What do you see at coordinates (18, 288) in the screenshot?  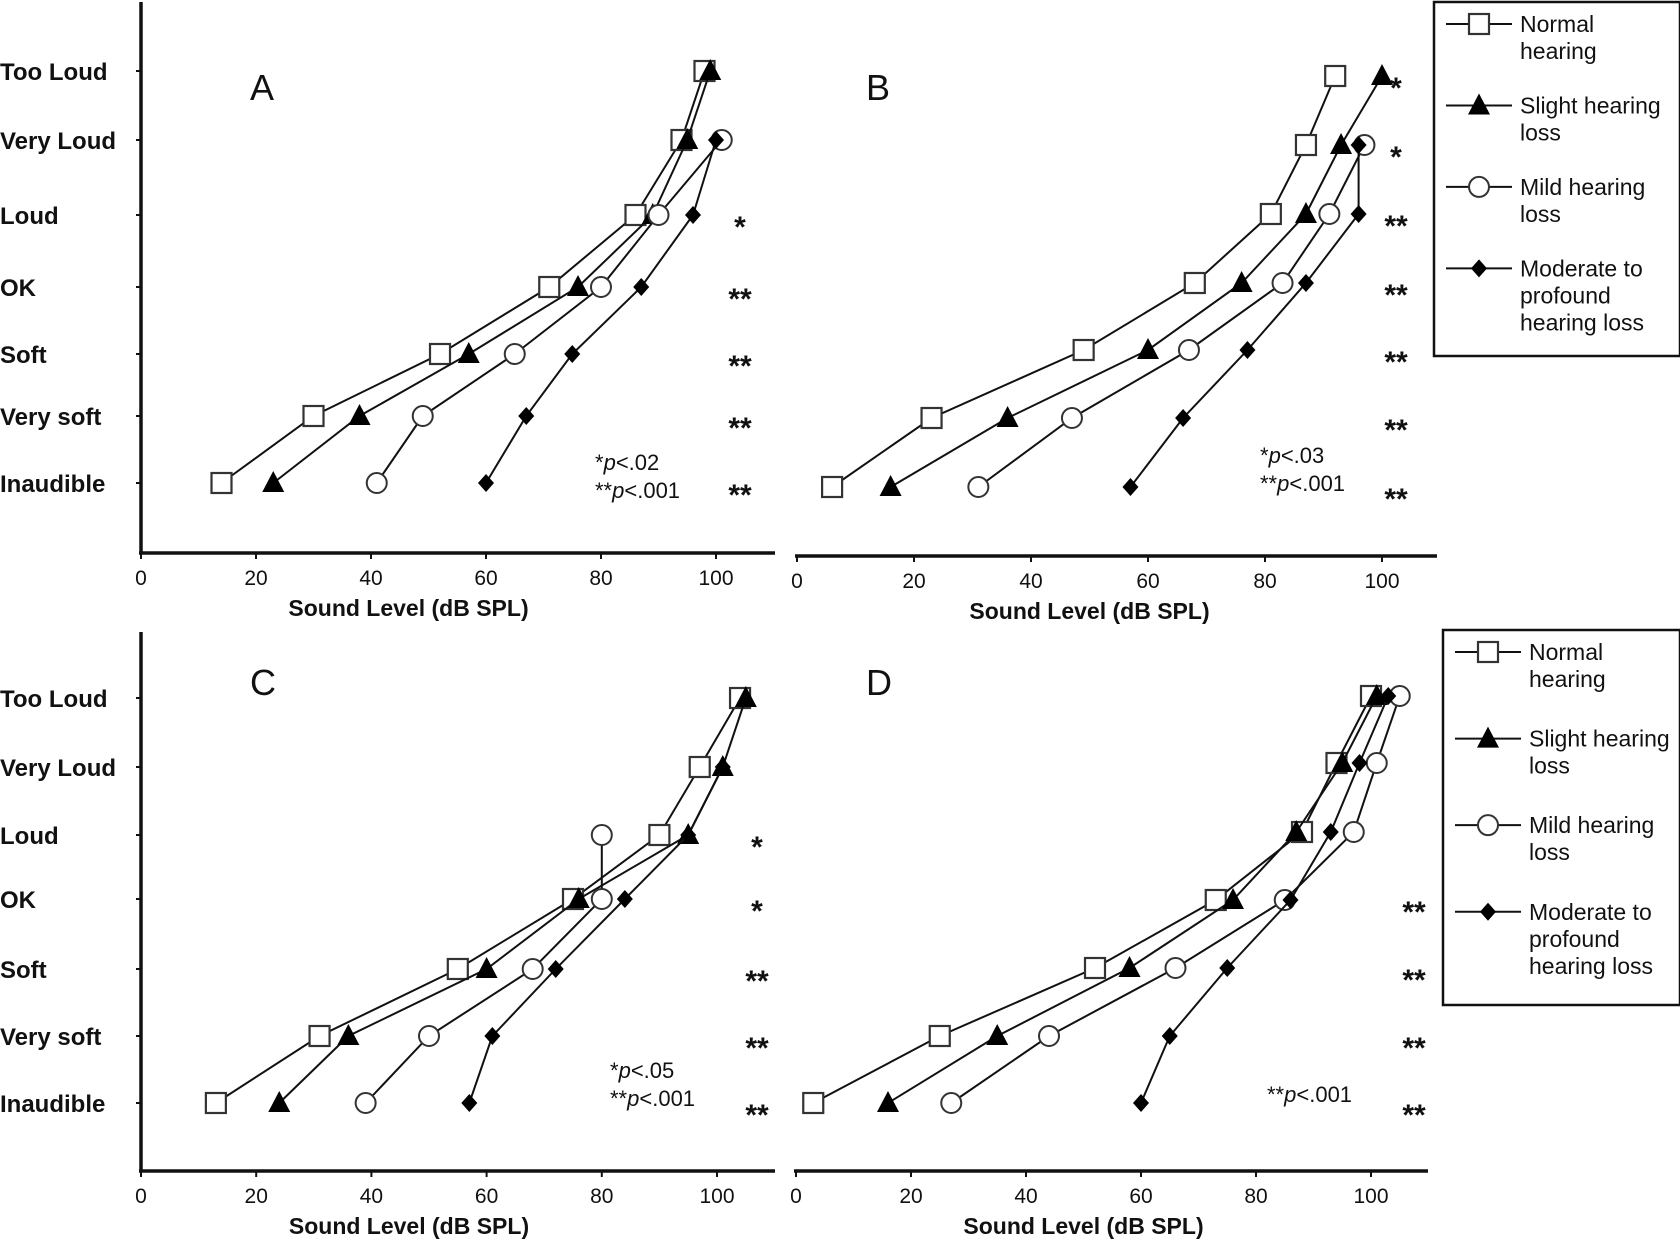 I see `category-label-ok: OK` at bounding box center [18, 288].